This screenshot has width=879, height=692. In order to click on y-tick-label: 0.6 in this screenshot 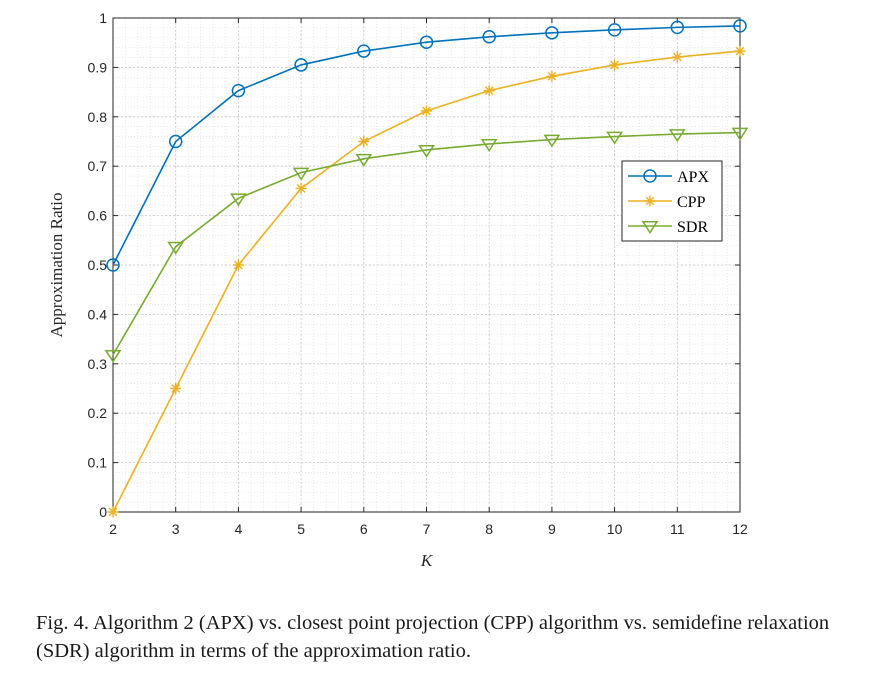, I will do `click(98, 216)`.